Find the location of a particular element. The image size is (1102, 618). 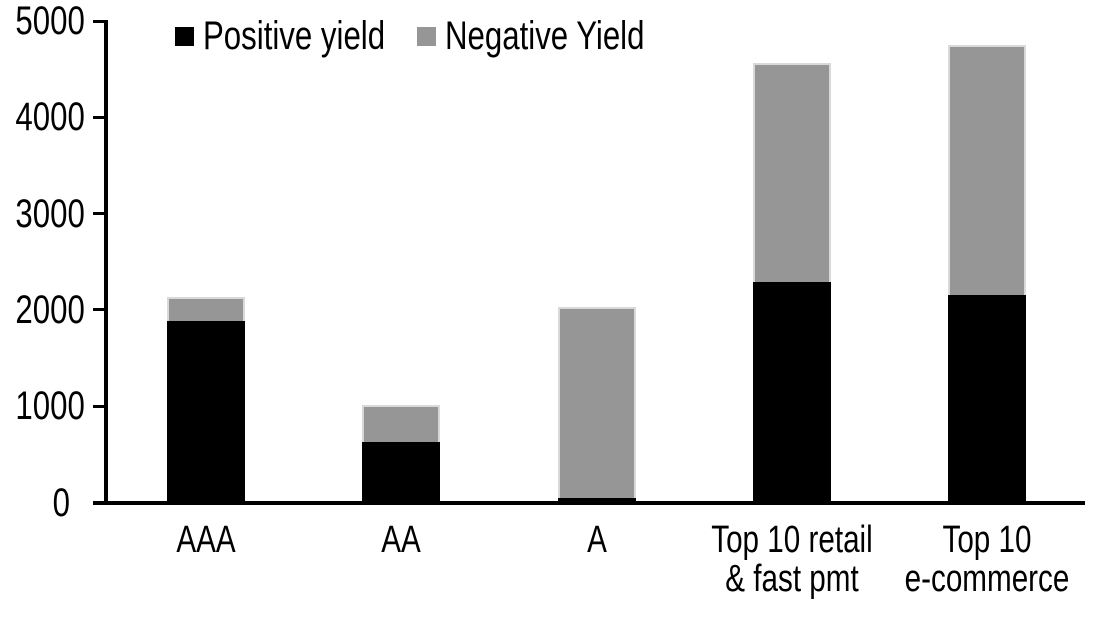

legend-item-negative-yield: Negative Yield is located at coordinates (559, 36).